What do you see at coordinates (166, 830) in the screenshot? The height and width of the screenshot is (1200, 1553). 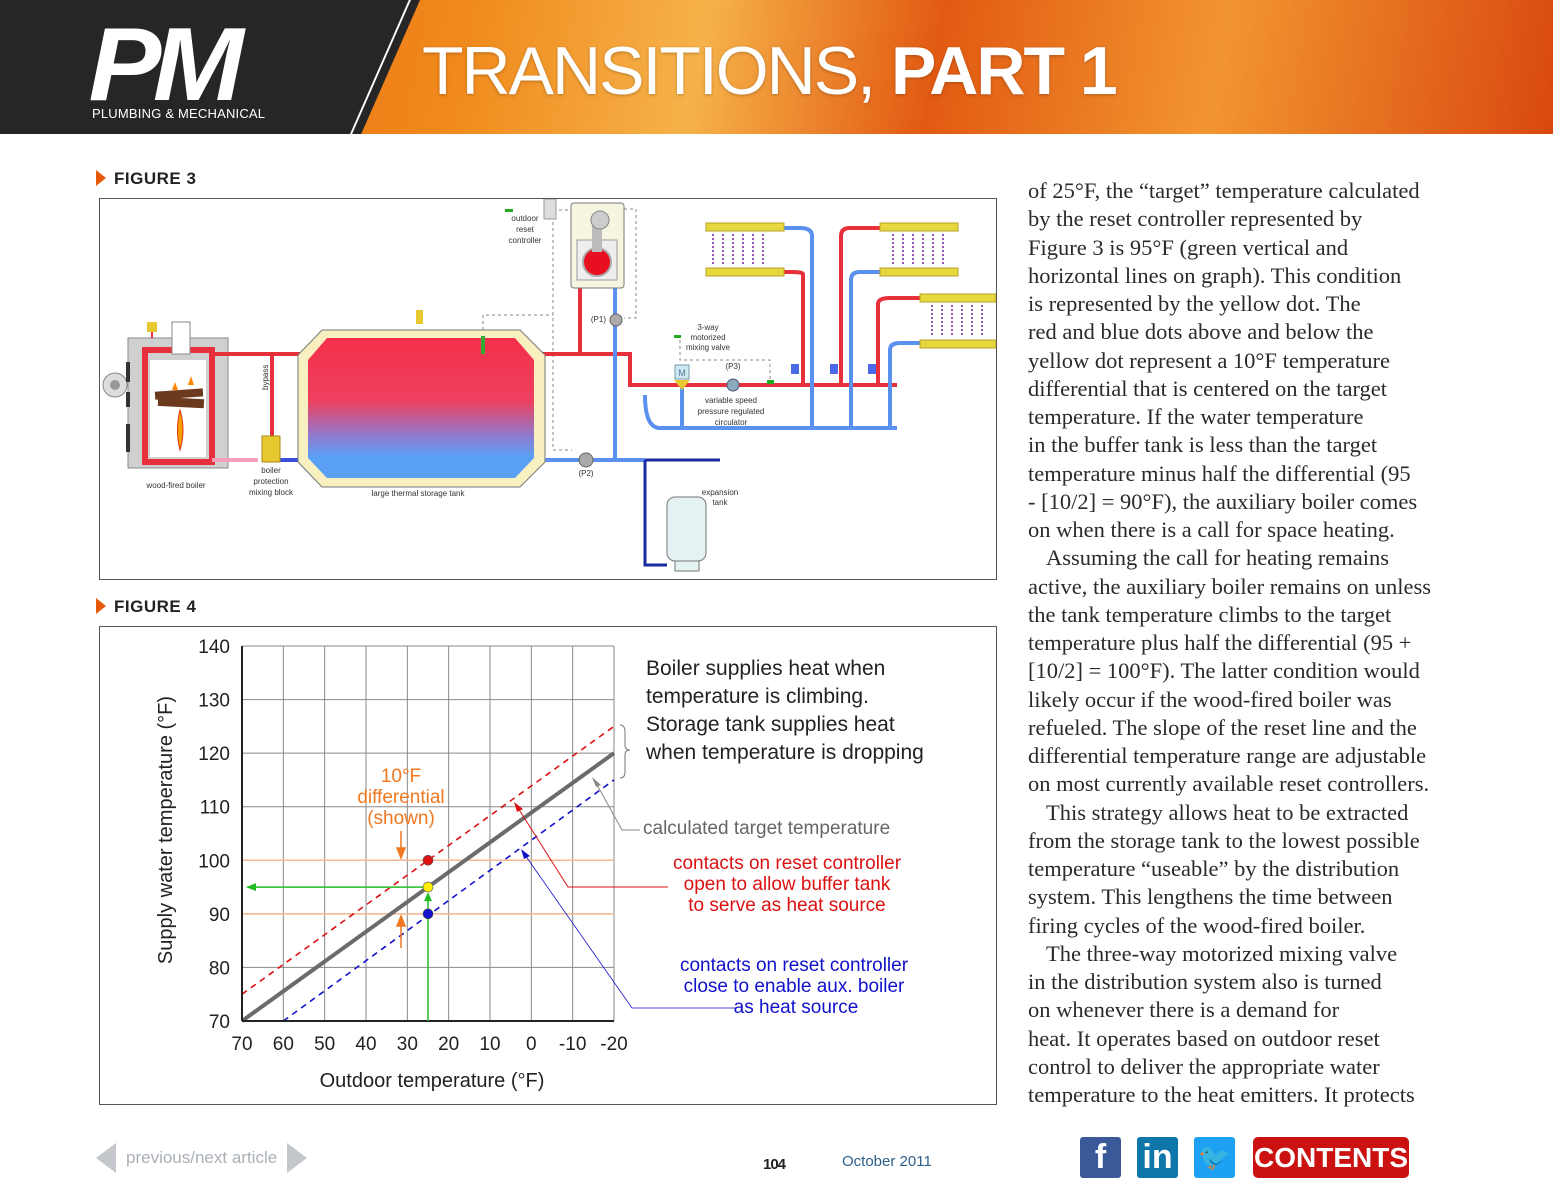 I see `y-axis-label: Supply water temperature (°F)` at bounding box center [166, 830].